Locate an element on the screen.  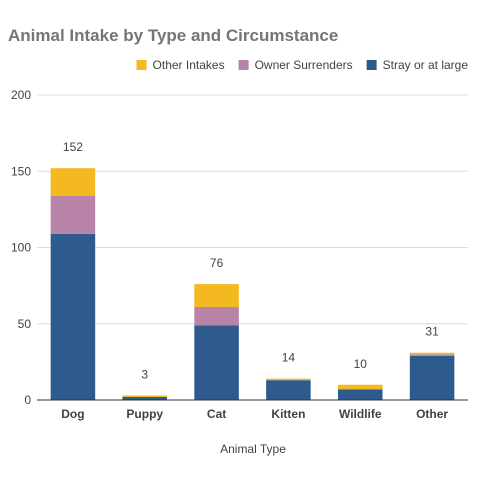
total-label-dog: 152 is located at coordinates (73, 147).